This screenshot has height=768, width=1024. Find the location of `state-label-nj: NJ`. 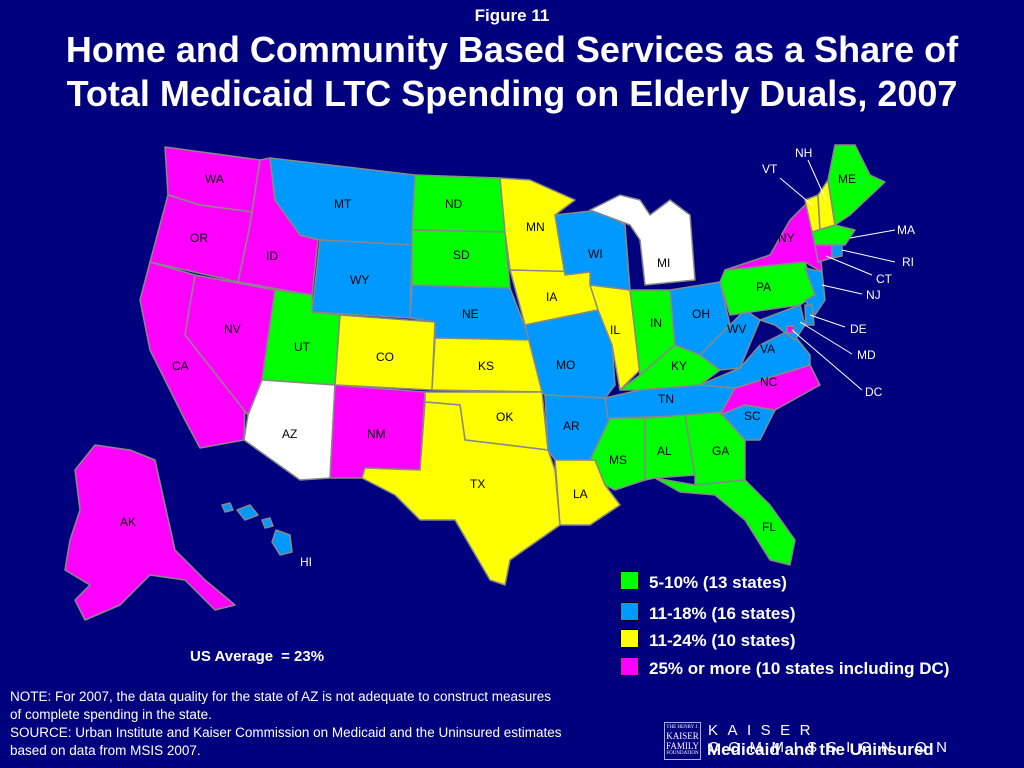

state-label-nj: NJ is located at coordinates (873, 295).